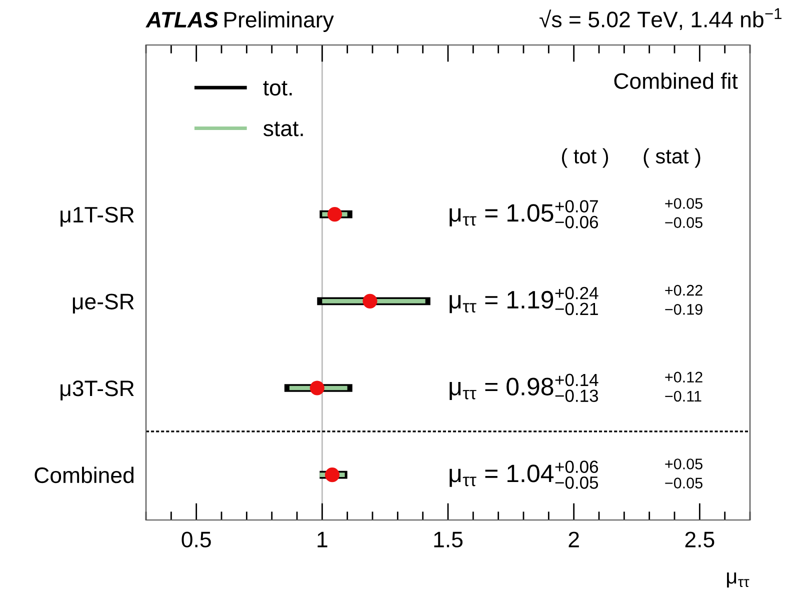  Describe the element at coordinates (683, 377) in the screenshot. I see `annotation: +0.12` at that location.